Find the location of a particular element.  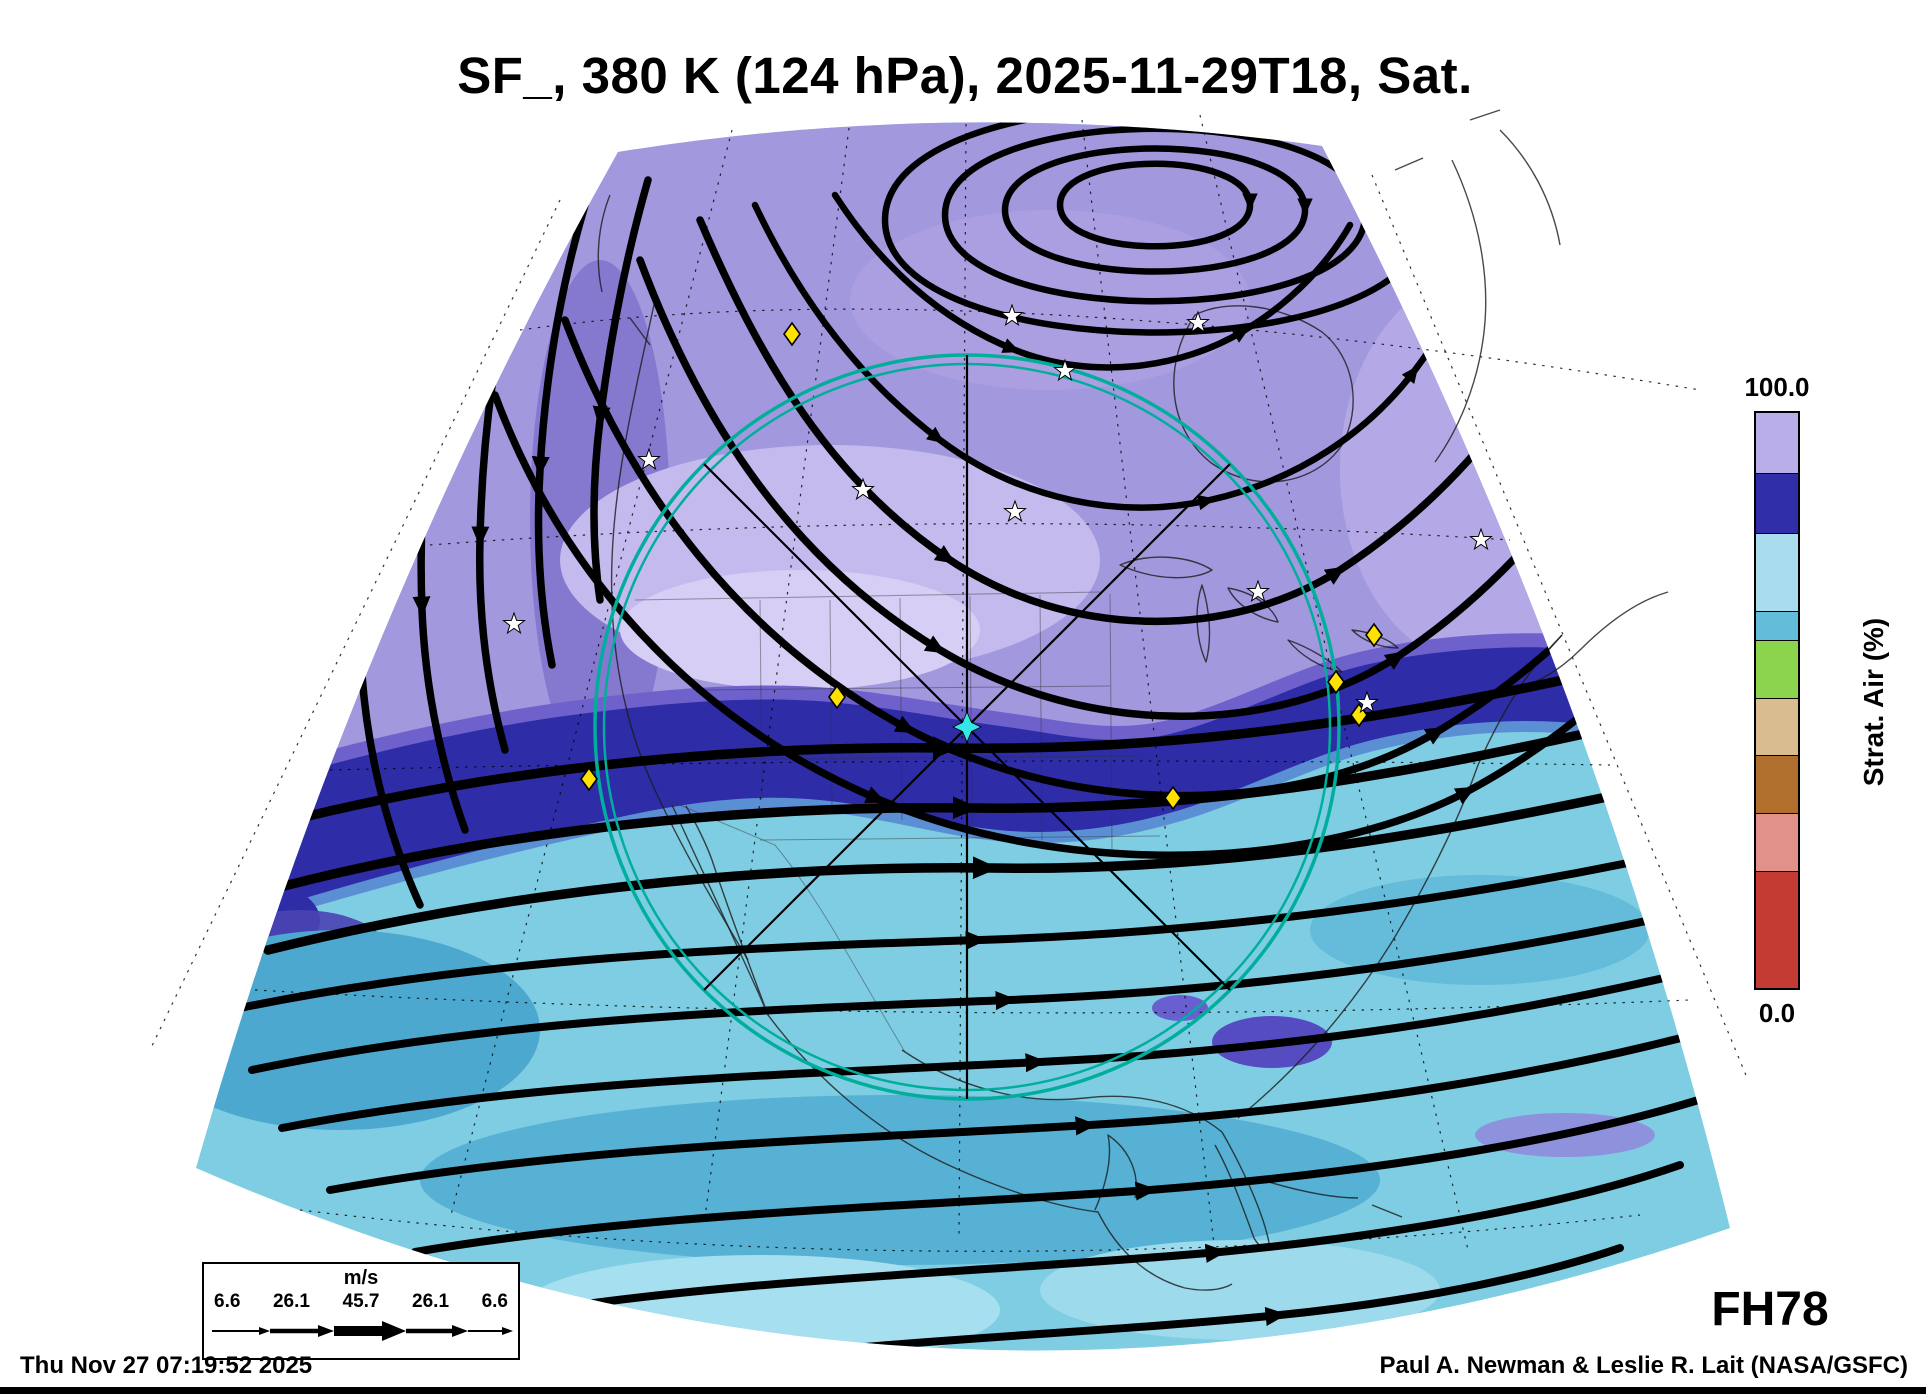

bottom-border-bar is located at coordinates (963, 1390).